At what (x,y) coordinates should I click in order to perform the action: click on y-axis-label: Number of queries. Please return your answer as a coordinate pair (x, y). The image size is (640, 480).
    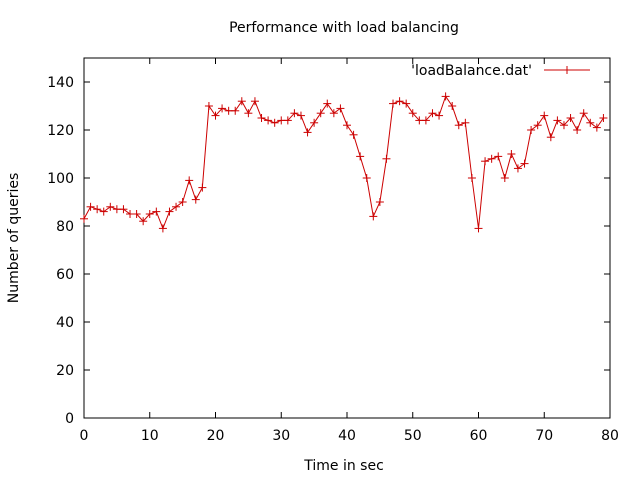
    Looking at the image, I should click on (14, 238).